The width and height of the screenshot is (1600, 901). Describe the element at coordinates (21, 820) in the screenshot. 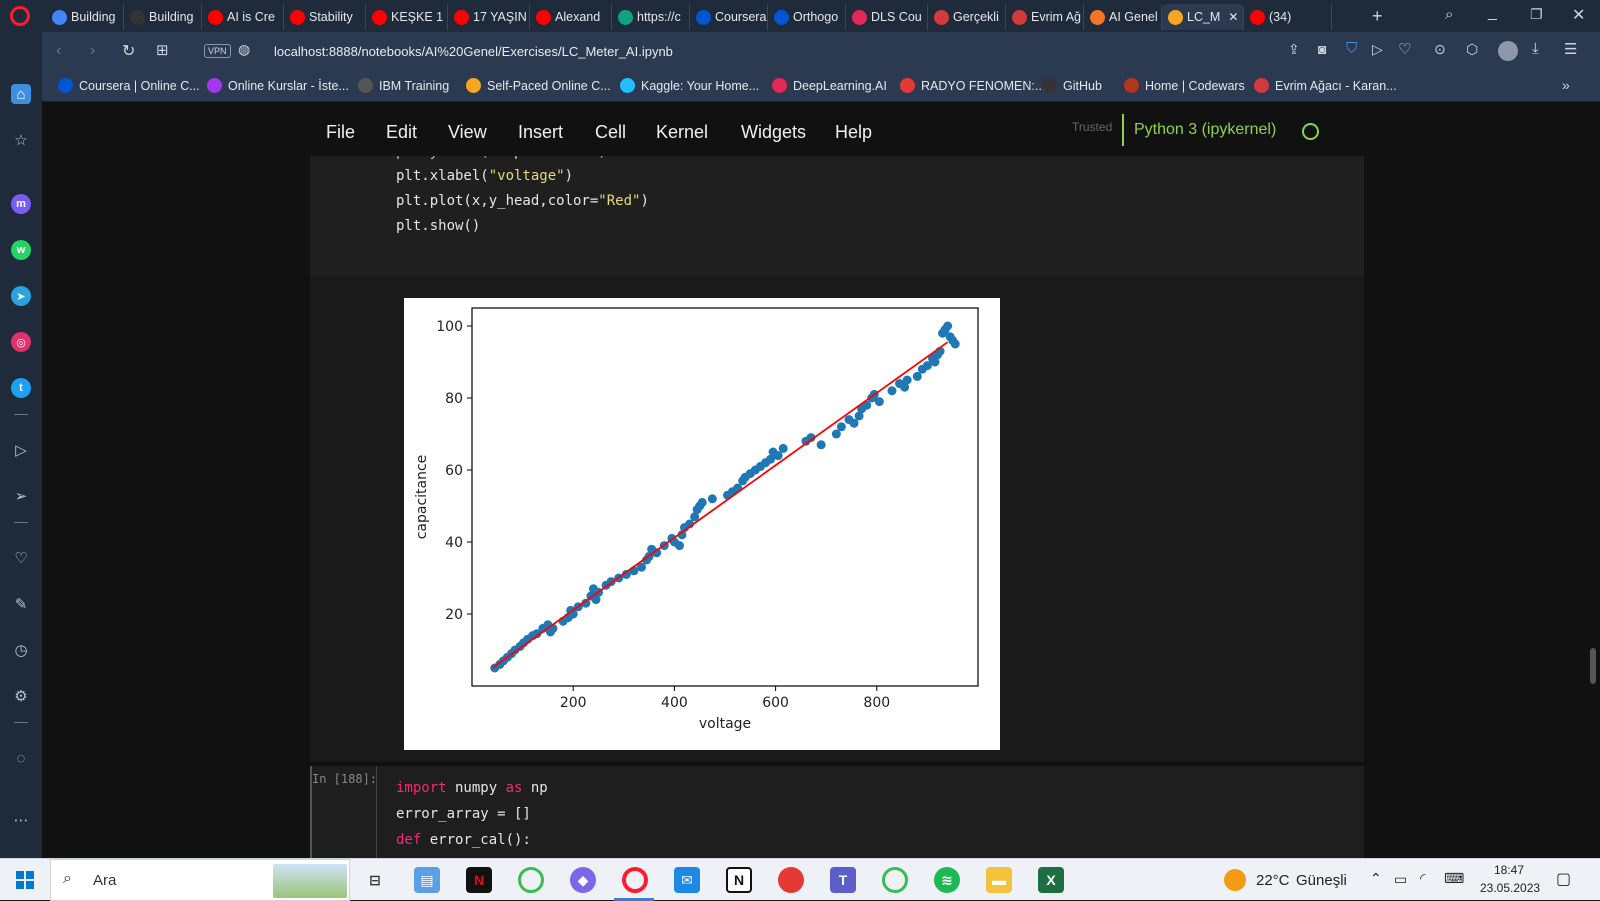

I see `more-icon: ⋯` at that location.